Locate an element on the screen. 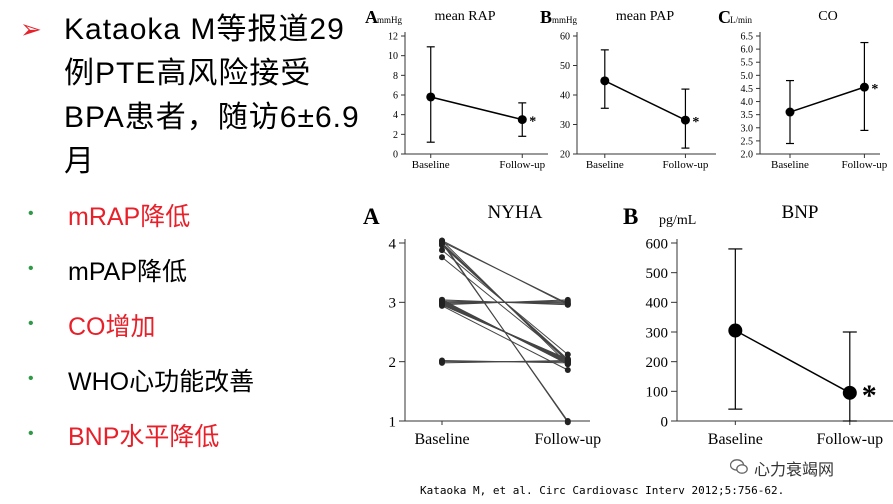 This screenshot has width=893, height=504. y-tick-label: 4.0 is located at coordinates (747, 102).